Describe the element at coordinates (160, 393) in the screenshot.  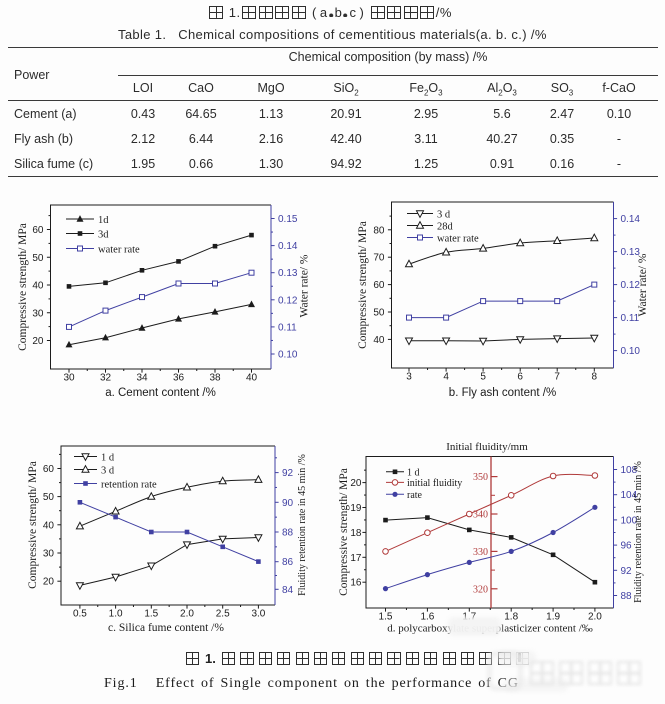
I see `svg-text: a. Cement content /%` at that location.